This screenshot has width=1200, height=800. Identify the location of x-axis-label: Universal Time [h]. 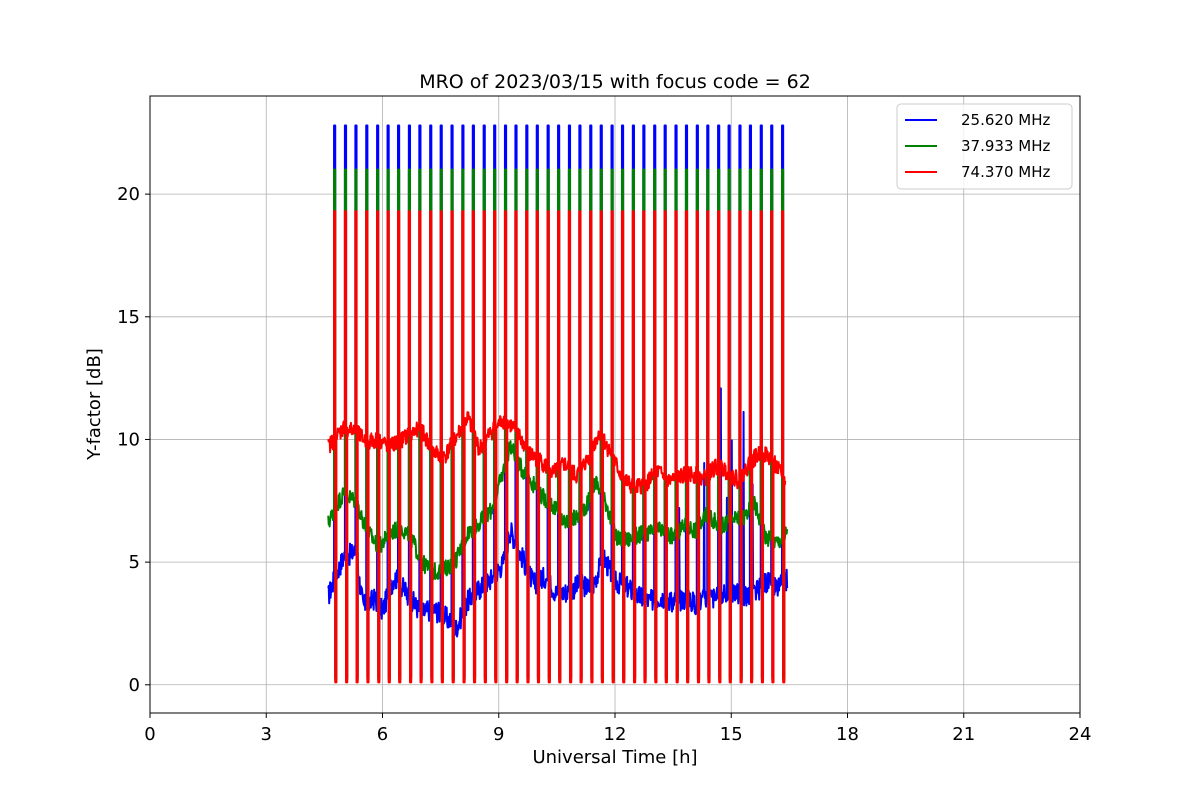
(614, 757).